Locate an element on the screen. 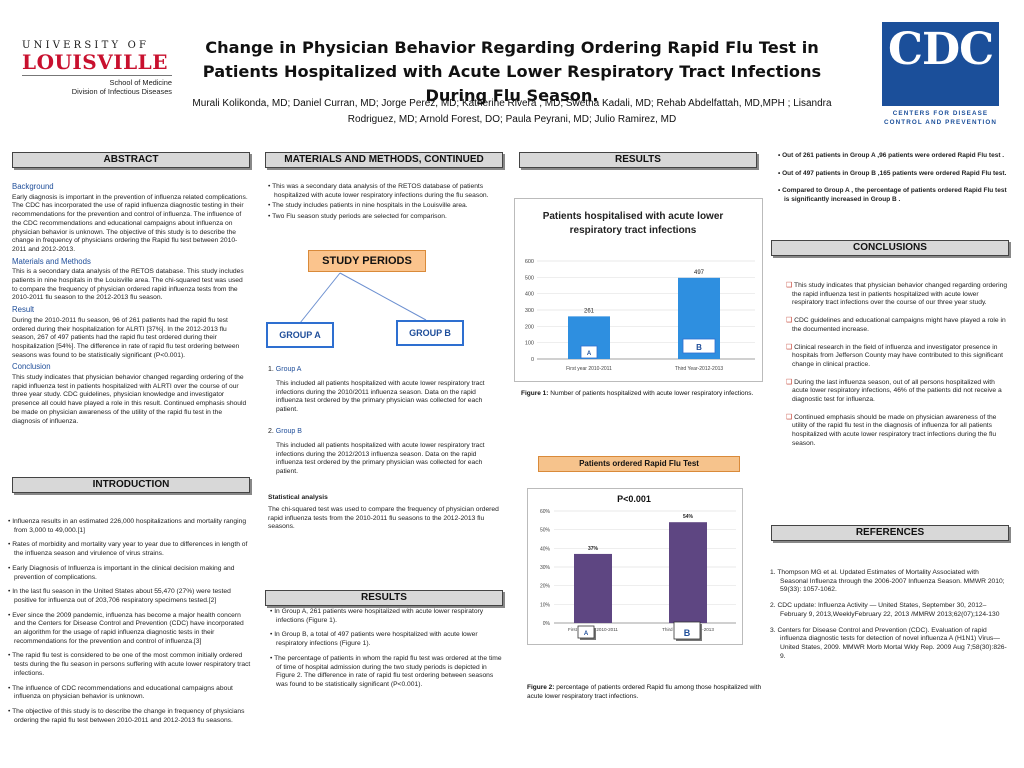 The image size is (1024, 768). group-a-label: Group A is located at coordinates (288, 369).